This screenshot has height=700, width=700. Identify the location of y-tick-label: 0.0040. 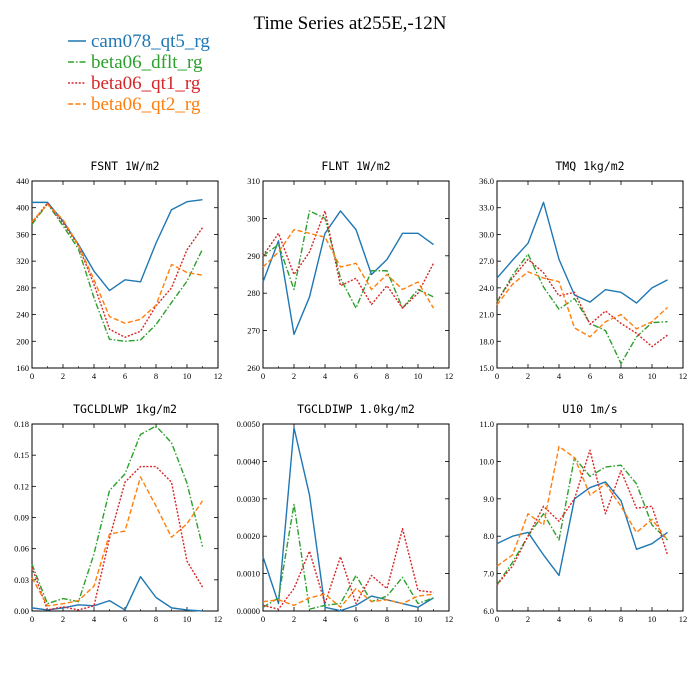
(248, 461).